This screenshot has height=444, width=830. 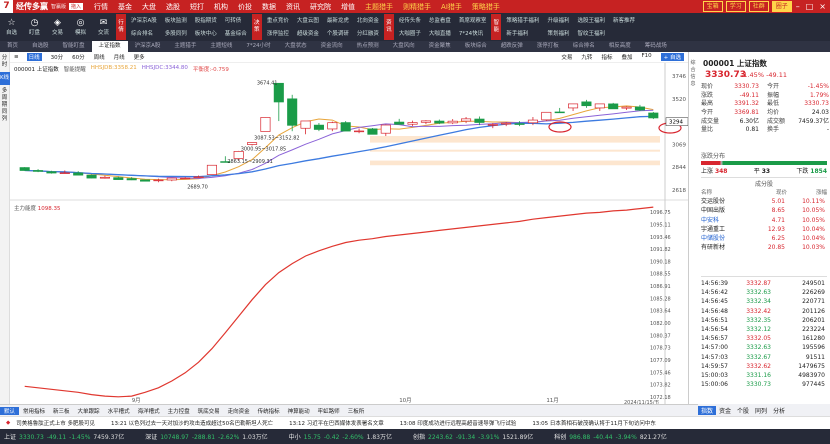 What do you see at coordinates (238, 411) in the screenshot?
I see `indicator-tab: 走向资金` at bounding box center [238, 411].